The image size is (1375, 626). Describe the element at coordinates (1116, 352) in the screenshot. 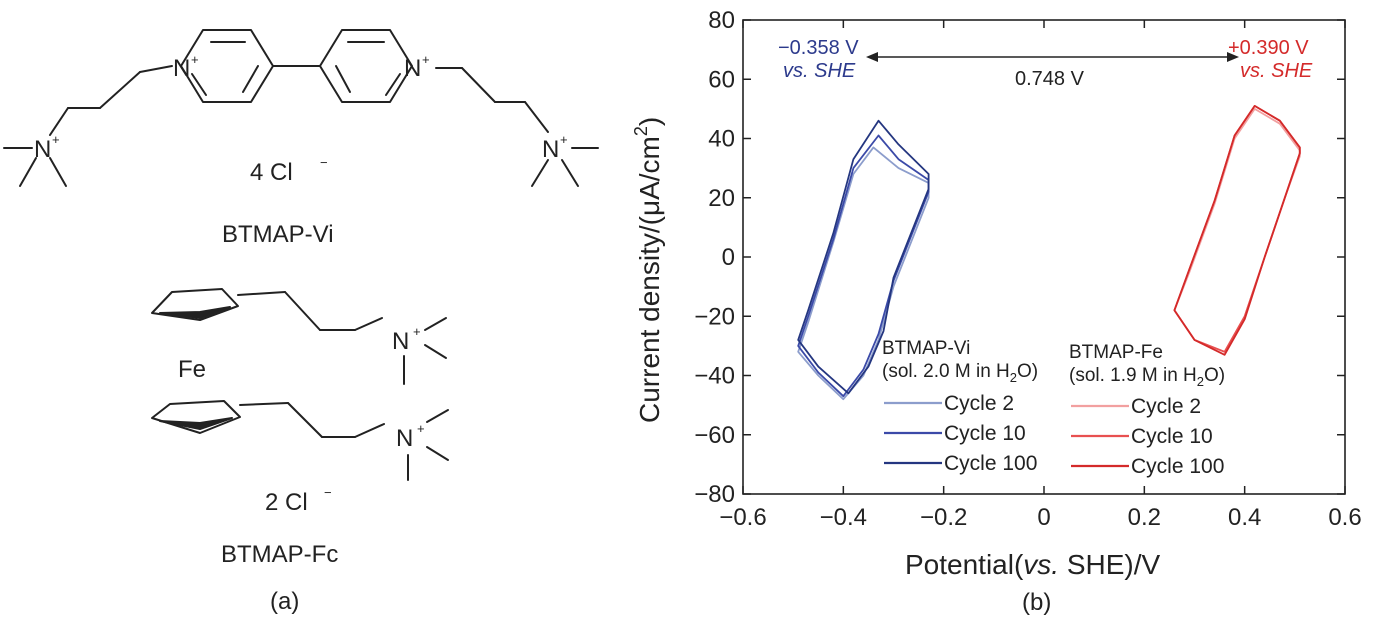

I see `label-fe-name: BTMAP-Fe` at that location.